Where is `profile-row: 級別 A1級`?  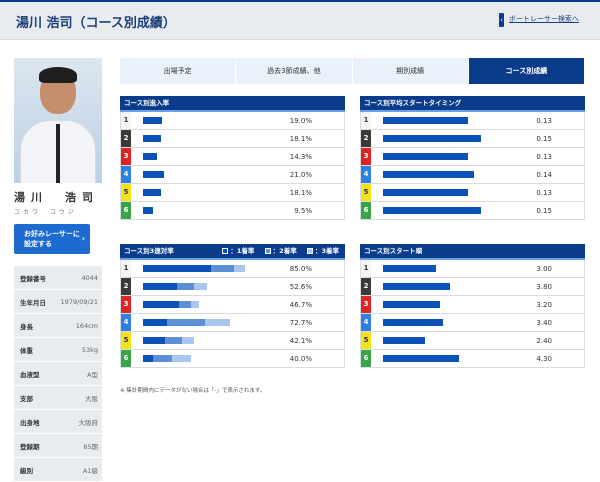
profile-row: 級別 A1級 is located at coordinates (58, 470).